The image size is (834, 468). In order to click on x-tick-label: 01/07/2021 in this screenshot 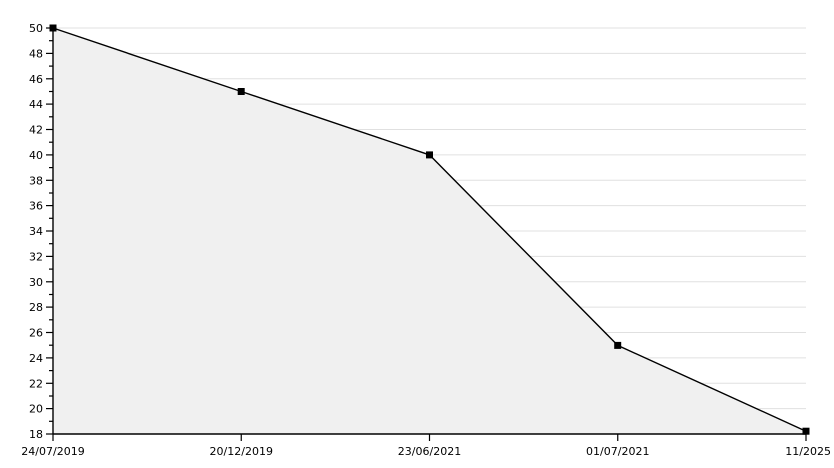, I will do `click(617, 451)`.